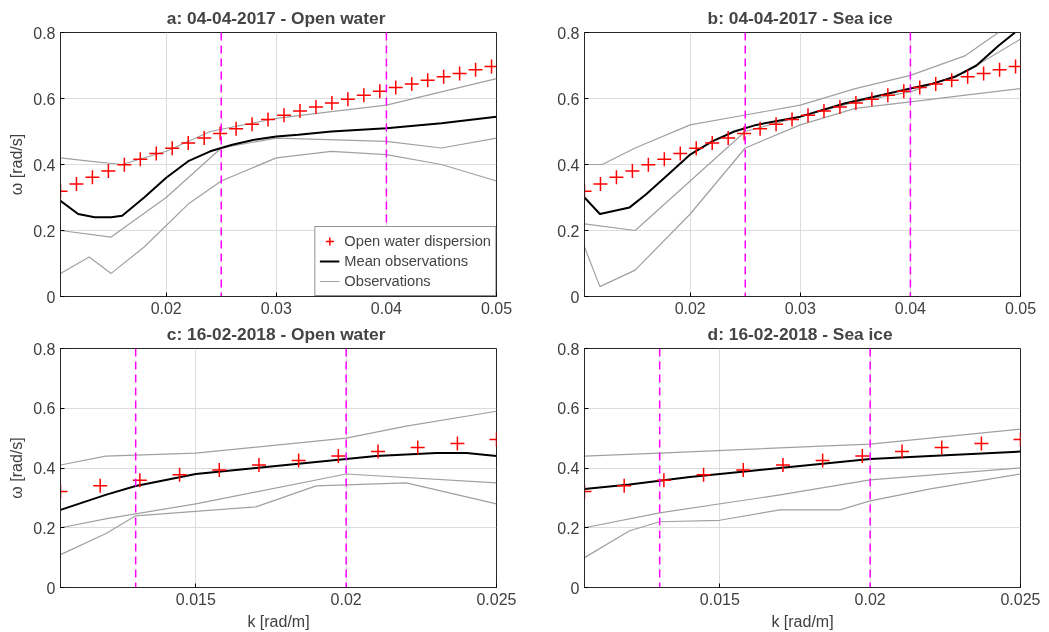 The height and width of the screenshot is (632, 1049). What do you see at coordinates (387, 281) in the screenshot?
I see `legend-label: Observations` at bounding box center [387, 281].